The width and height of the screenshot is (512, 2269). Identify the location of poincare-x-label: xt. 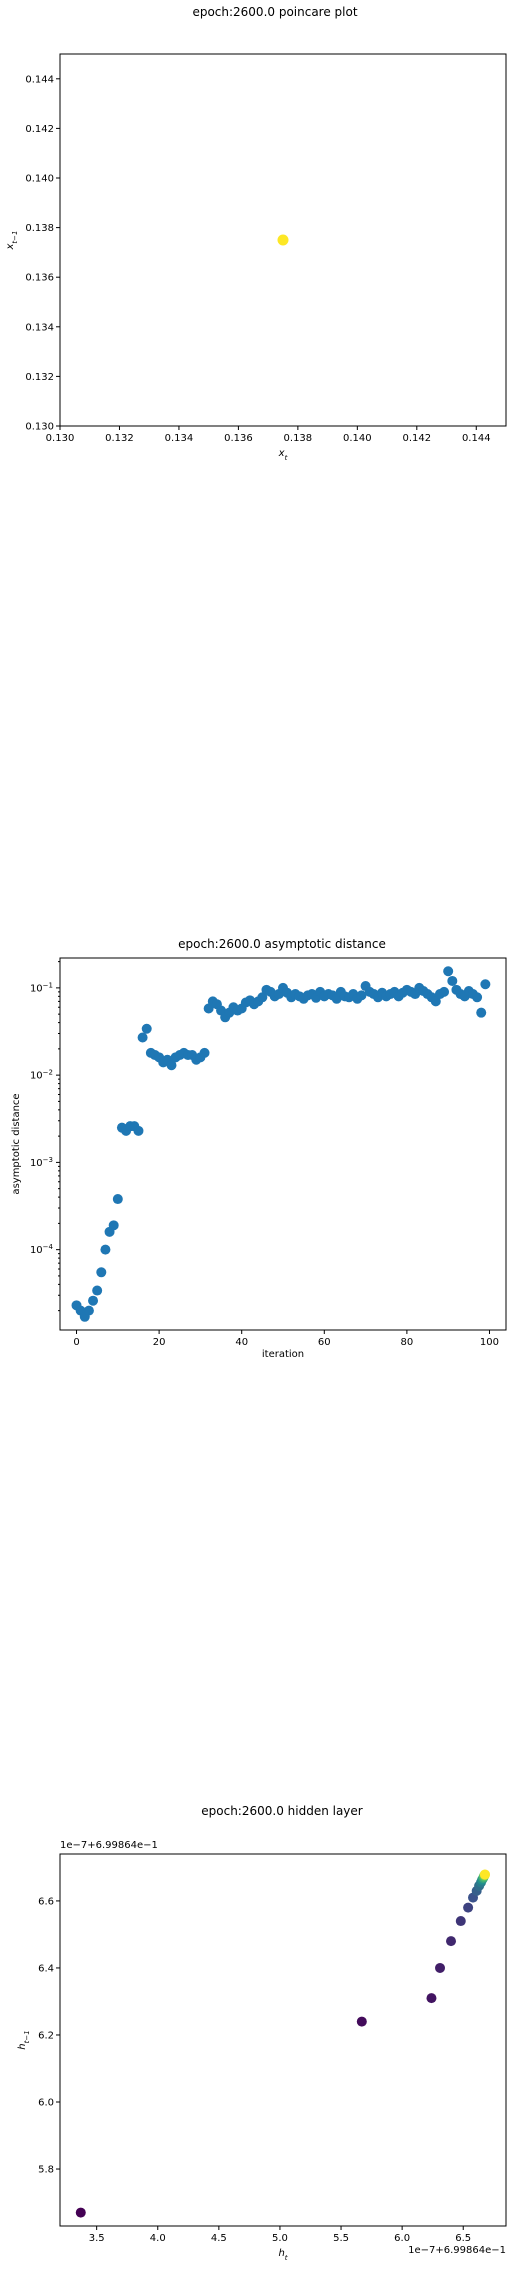
(283, 455).